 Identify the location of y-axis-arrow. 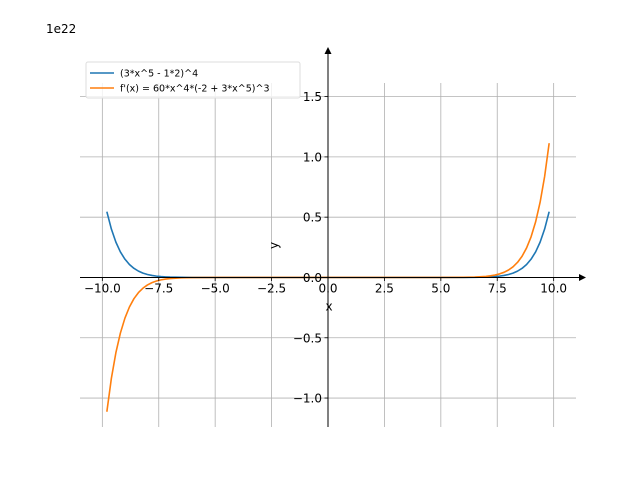
(328, 50).